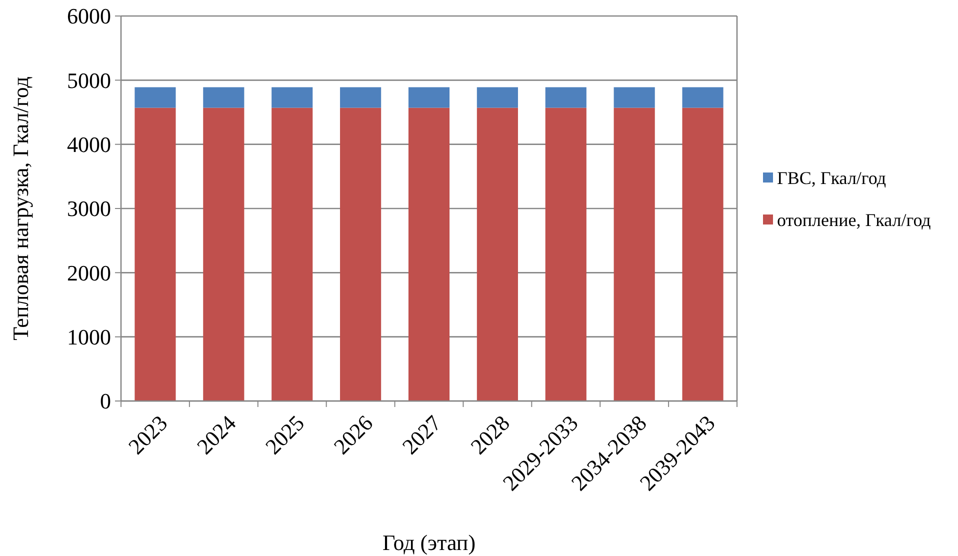 Image resolution: width=958 pixels, height=556 pixels. I want to click on y-axis-title: Тепловая нагрузка, Гкал/год, so click(20, 208).